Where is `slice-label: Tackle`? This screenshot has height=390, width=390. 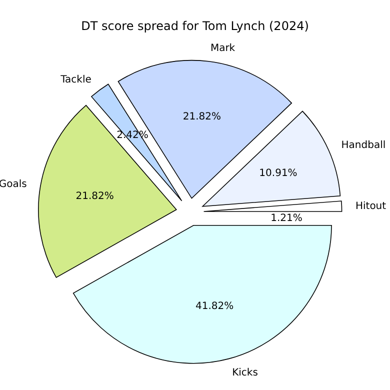
slice-label: Tackle is located at coordinates (76, 80).